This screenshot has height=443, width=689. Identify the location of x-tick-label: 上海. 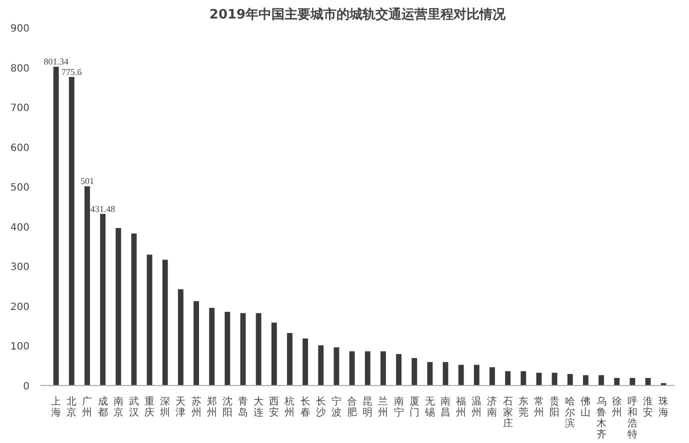
(56, 407).